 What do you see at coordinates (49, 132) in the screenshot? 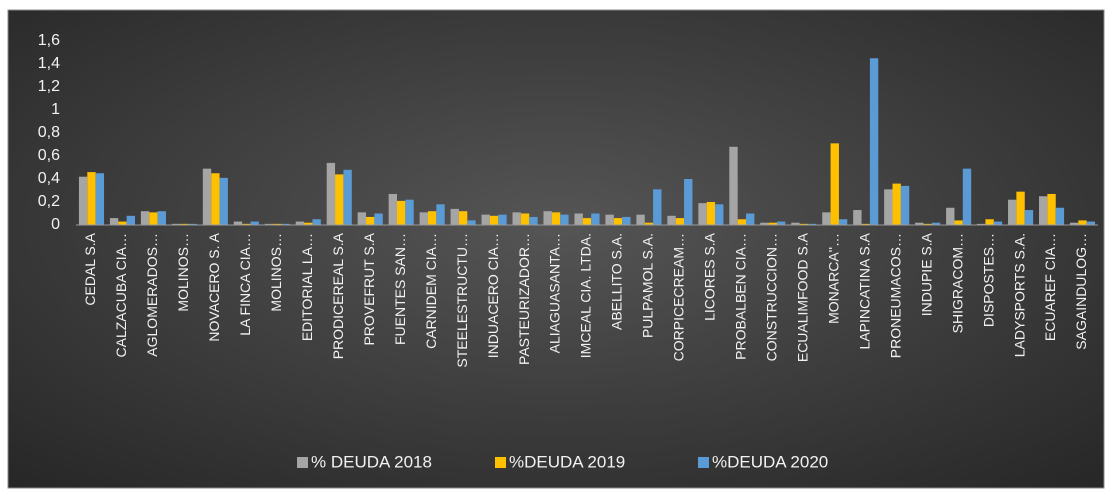
I see `y-tick-label: 0,8` at bounding box center [49, 132].